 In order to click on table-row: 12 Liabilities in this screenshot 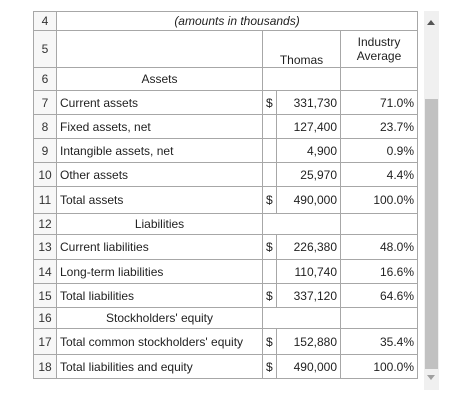, I will do `click(226, 224)`.